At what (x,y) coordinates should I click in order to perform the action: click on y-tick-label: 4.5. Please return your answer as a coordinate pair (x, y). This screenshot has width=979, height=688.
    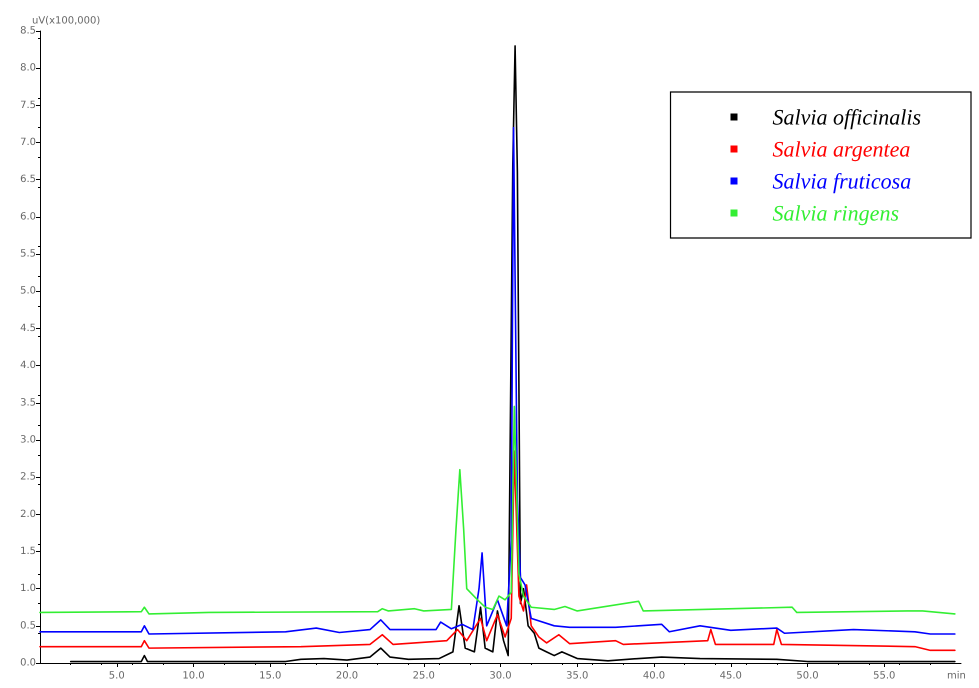
    Looking at the image, I should click on (28, 328).